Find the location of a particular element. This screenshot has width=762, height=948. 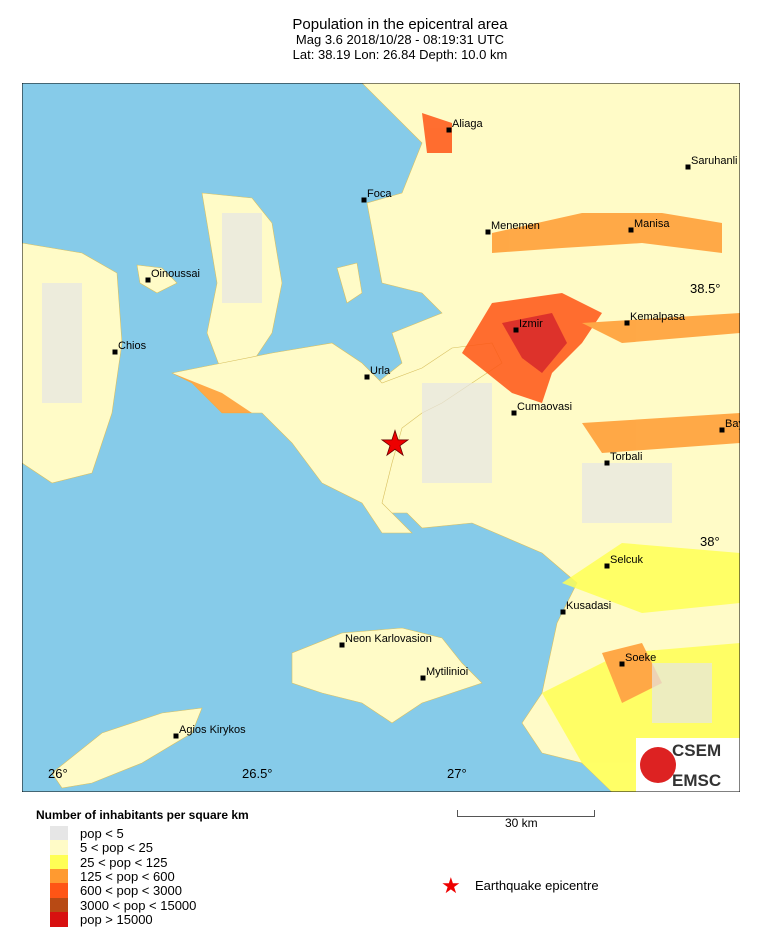

epicentre-label: Earthquake epicentre is located at coordinates (537, 885).